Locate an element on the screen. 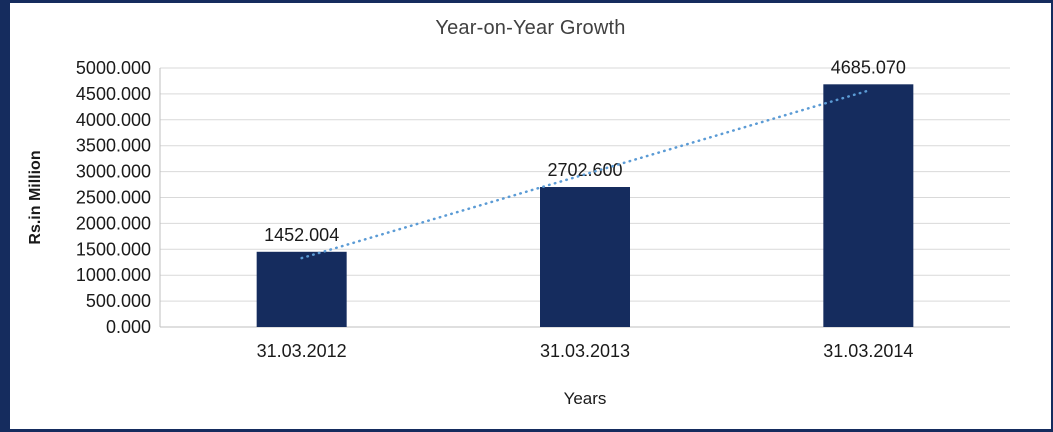 The height and width of the screenshot is (432, 1053). y-tick-label: 4500.000 is located at coordinates (113, 94).